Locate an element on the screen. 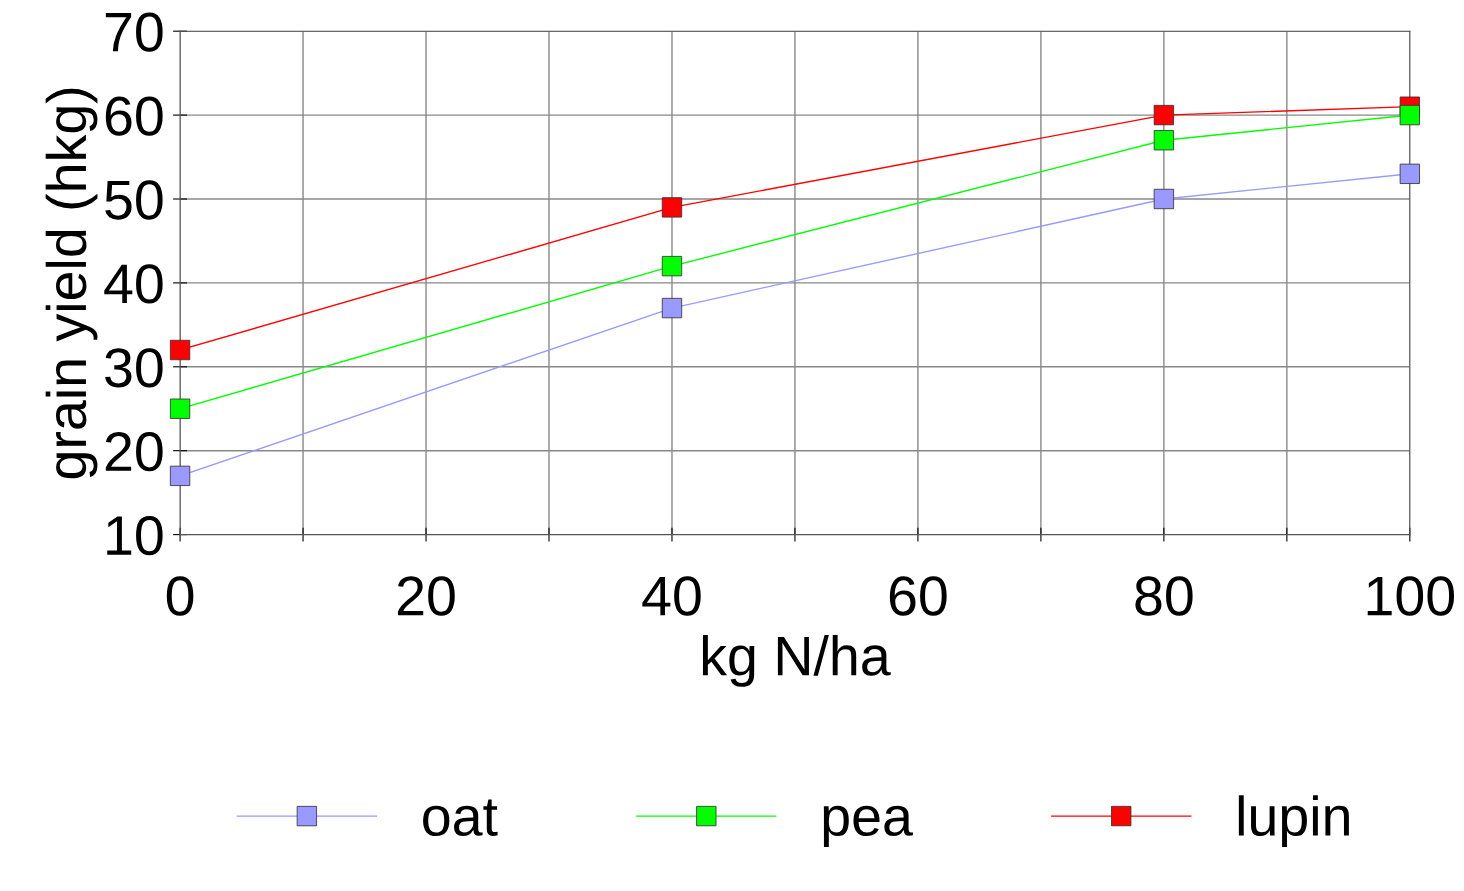 The image size is (1464, 891). legend-label: oat is located at coordinates (460, 818).